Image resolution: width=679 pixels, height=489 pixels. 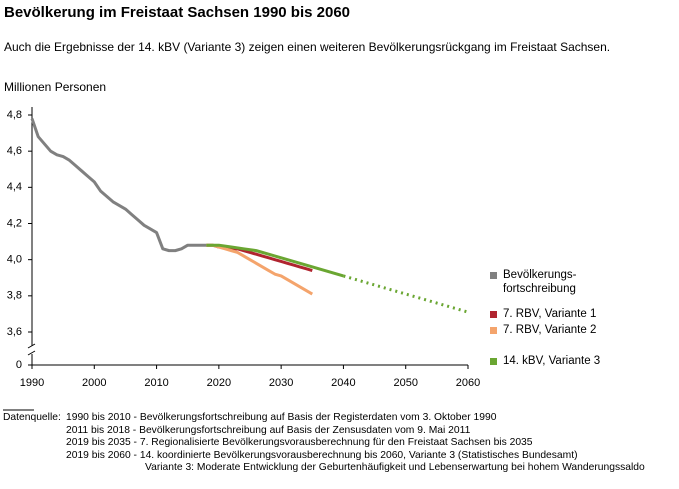 I want to click on legend-label: 7. RBV, Variante 2, so click(x=550, y=330).